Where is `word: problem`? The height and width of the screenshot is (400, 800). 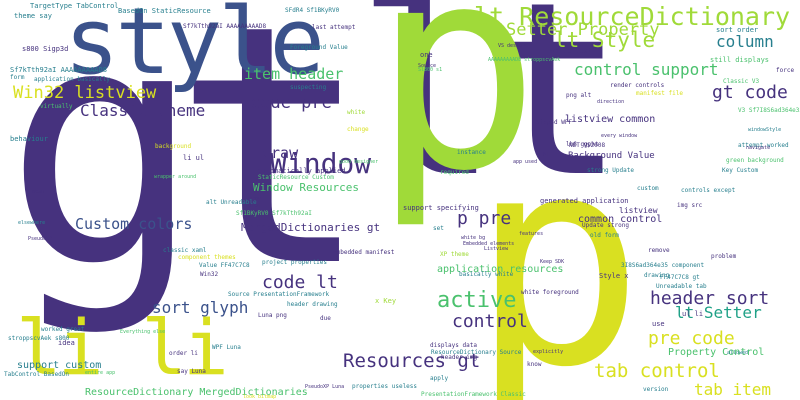
word: problem is located at coordinates (724, 256).